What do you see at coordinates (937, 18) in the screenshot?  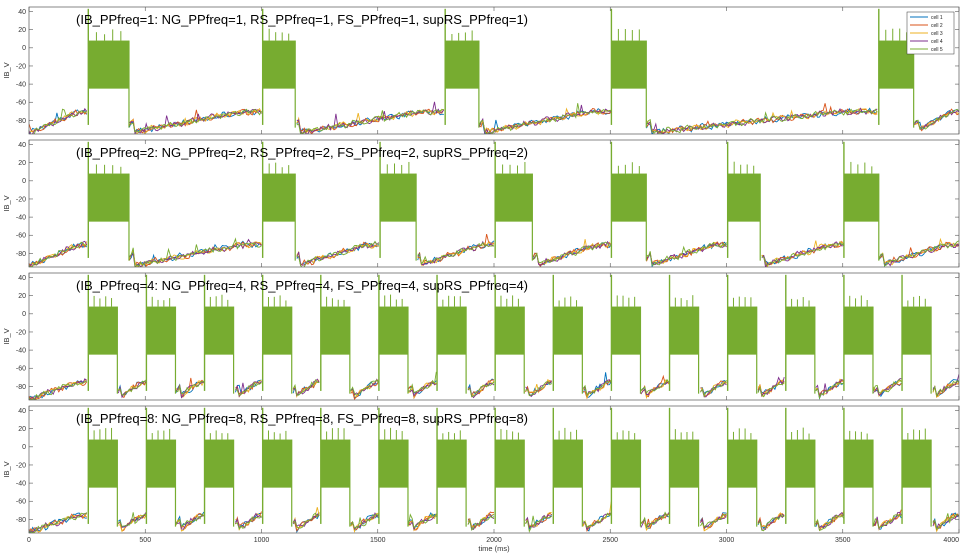 I see `legend-label: cell 1` at bounding box center [937, 18].